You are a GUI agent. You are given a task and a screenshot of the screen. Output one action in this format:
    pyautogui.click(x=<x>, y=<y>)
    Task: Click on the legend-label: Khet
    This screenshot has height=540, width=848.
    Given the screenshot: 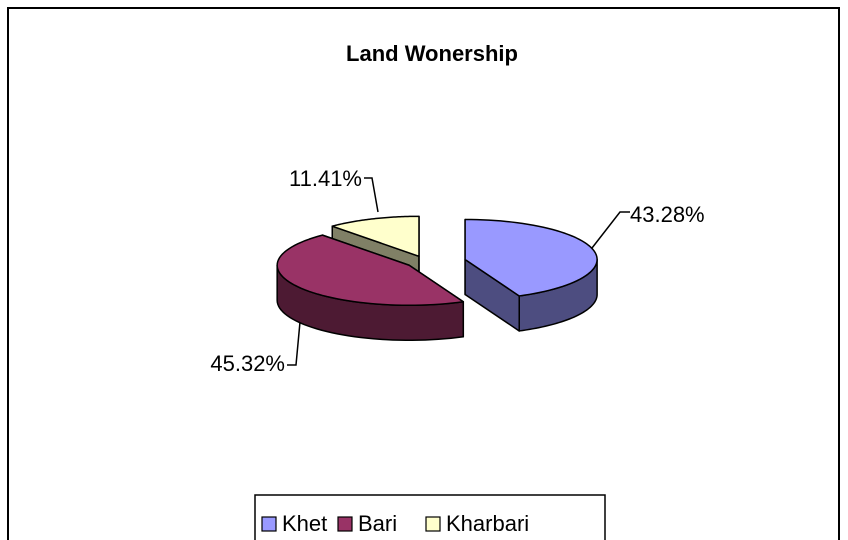 What is the action you would take?
    pyautogui.click(x=304, y=523)
    